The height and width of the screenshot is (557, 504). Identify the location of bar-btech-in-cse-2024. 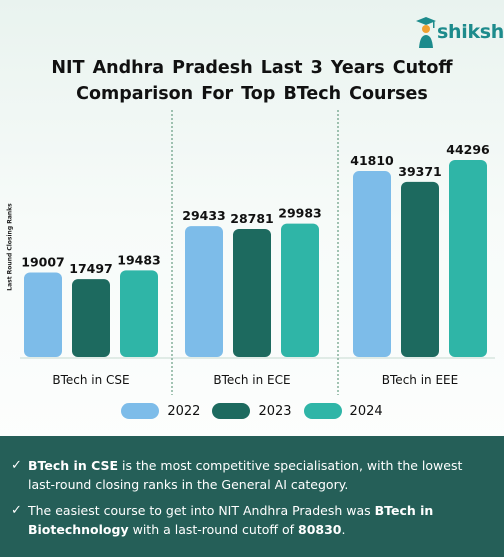
(139, 313).